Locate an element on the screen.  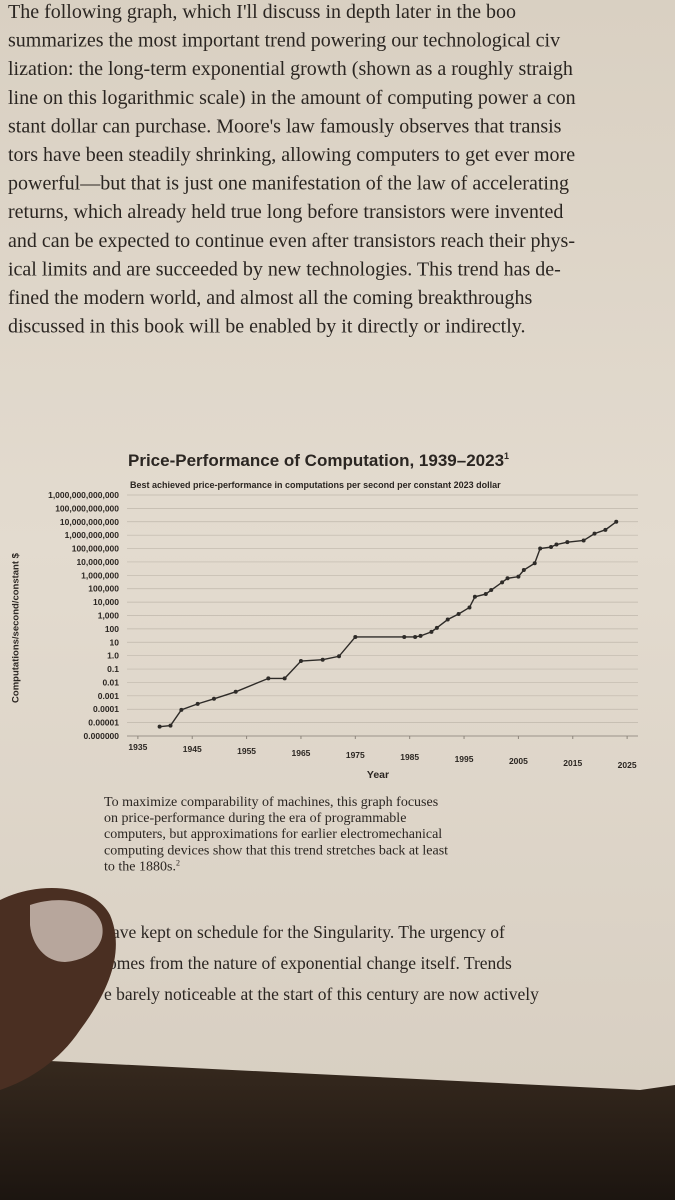
thumbnail is located at coordinates (66, 931).